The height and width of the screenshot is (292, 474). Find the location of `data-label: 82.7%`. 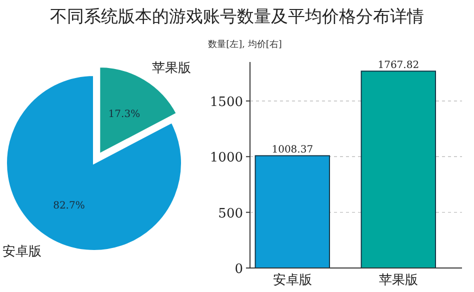

data-label: 82.7% is located at coordinates (69, 206).